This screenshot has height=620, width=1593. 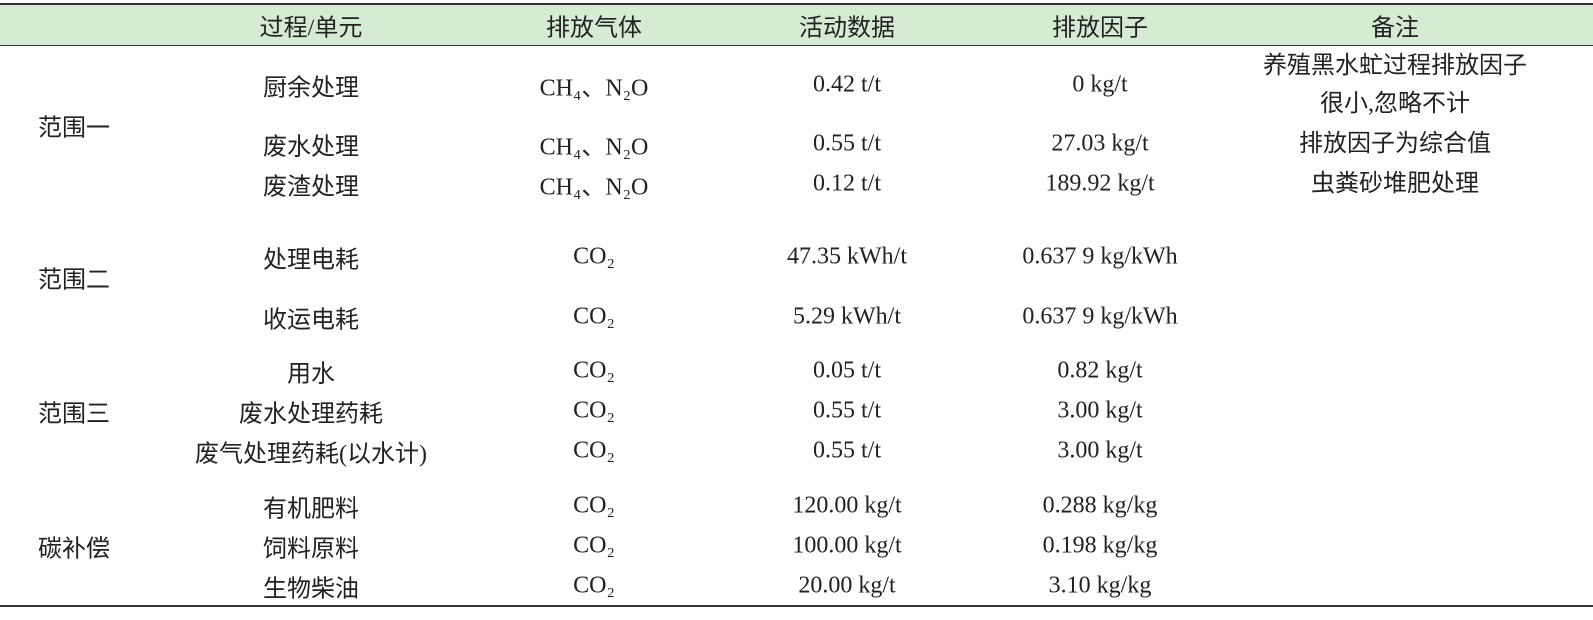 I want to click on header-rule, so click(x=796, y=45).